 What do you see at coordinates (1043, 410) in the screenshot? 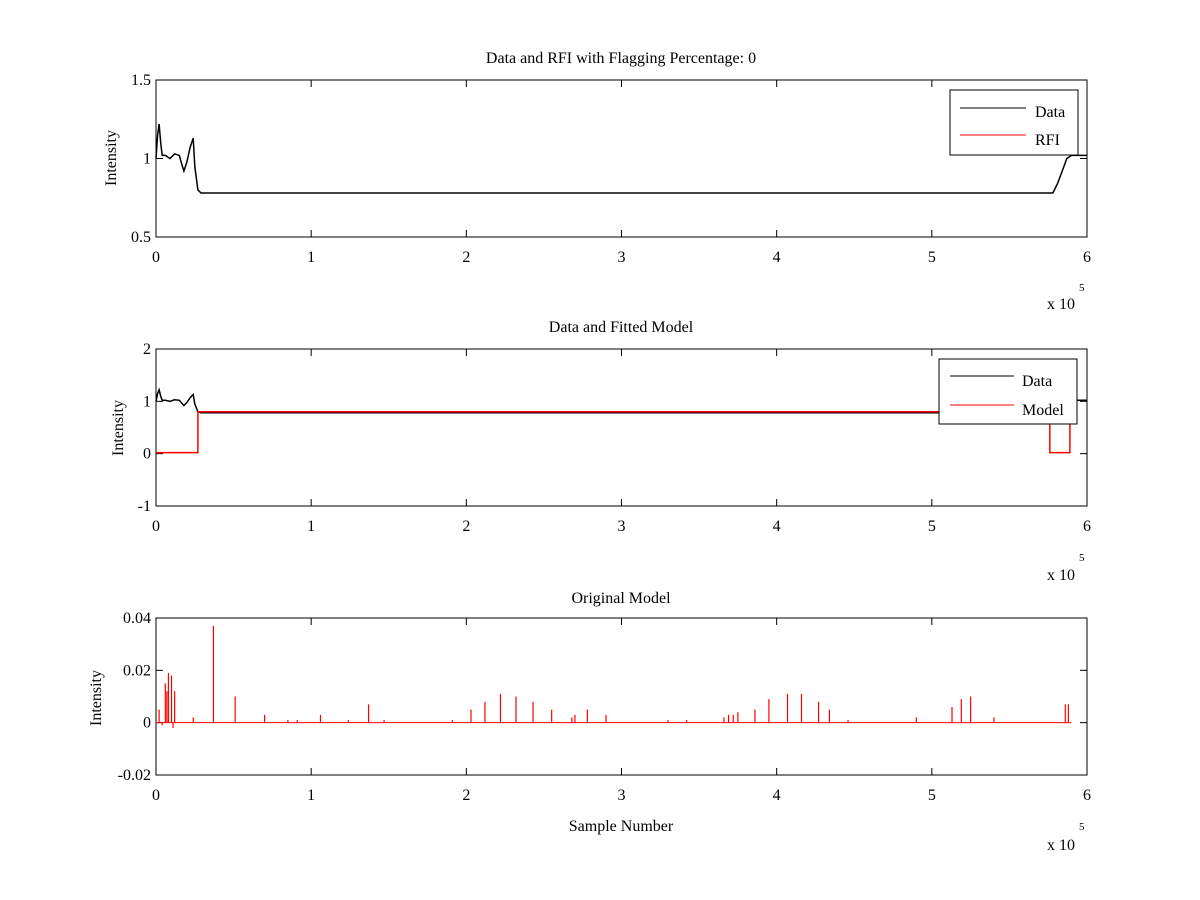
I see `plot-2-legend-model-label: Model` at bounding box center [1043, 410].